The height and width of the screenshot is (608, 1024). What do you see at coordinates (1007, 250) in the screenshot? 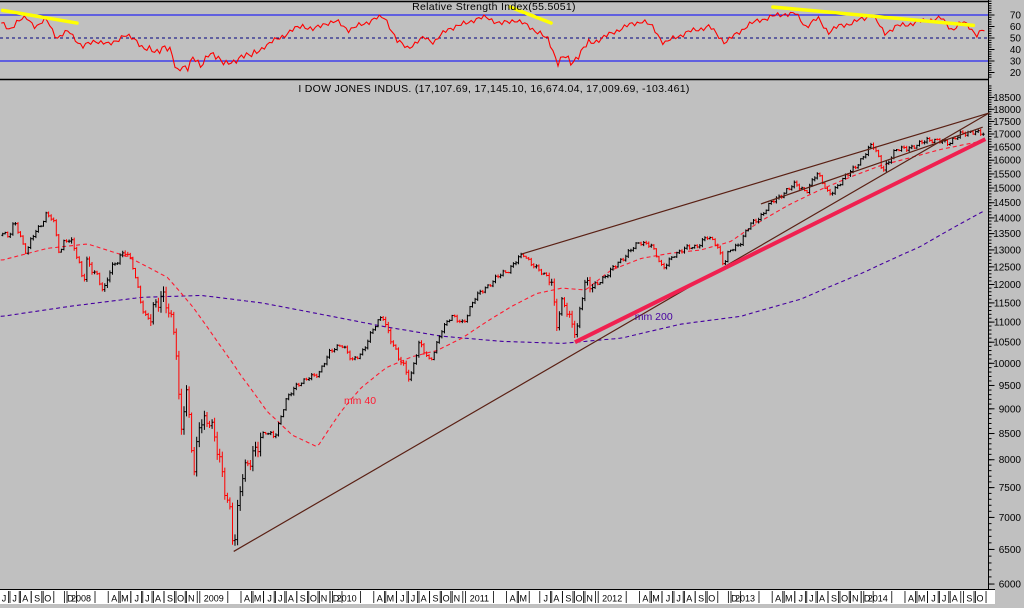
I see `svg-text: 13000` at bounding box center [1007, 250].